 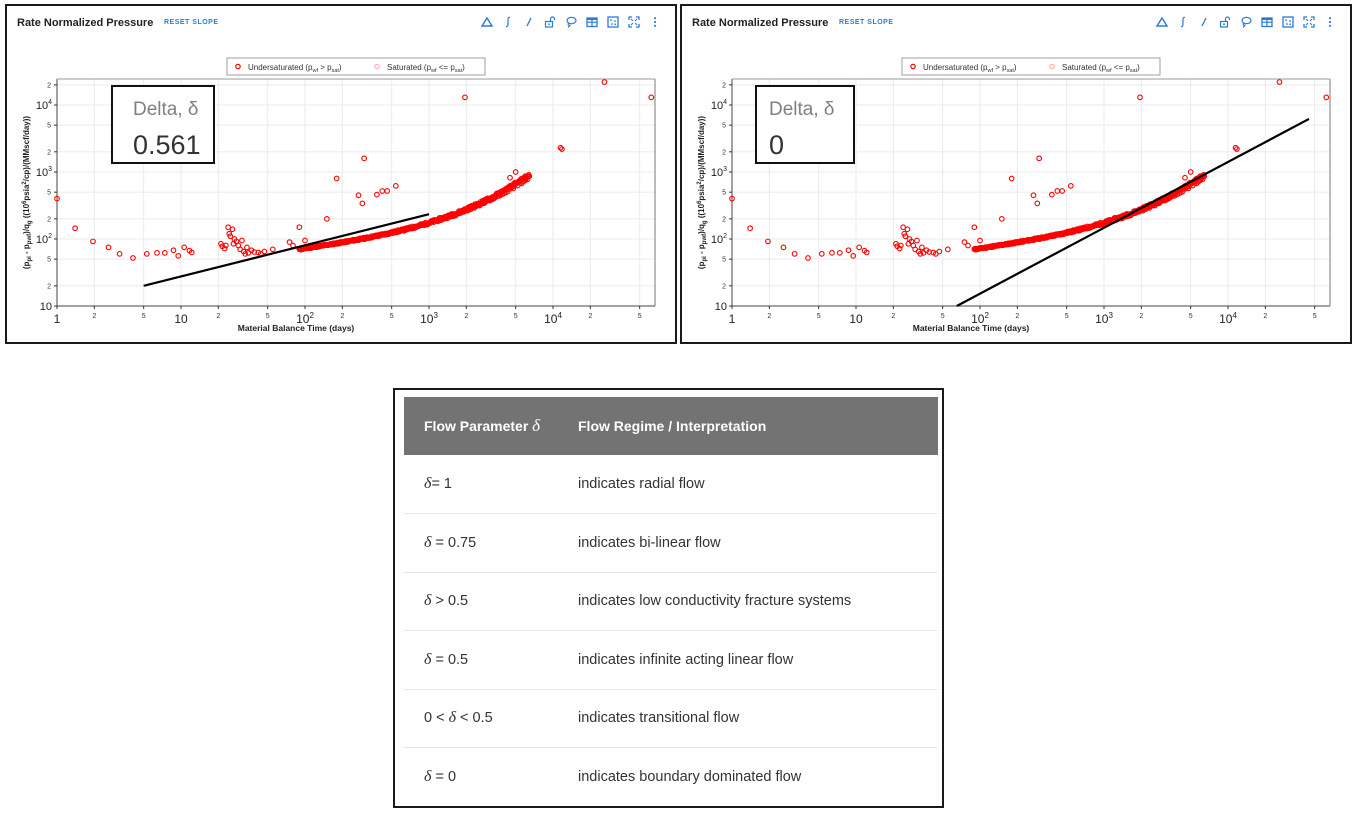 I want to click on delta-value: 0.561, so click(x=167, y=145).